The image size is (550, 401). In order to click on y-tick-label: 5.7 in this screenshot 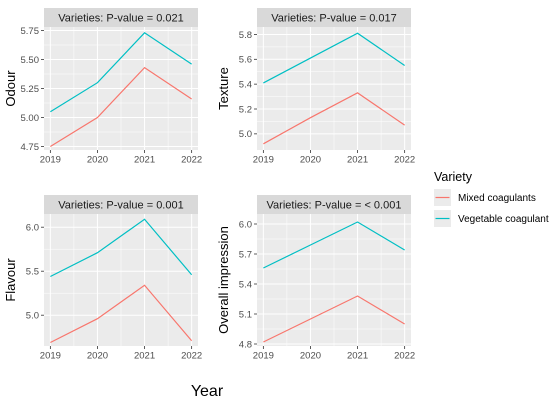, I will do `click(245, 254)`.